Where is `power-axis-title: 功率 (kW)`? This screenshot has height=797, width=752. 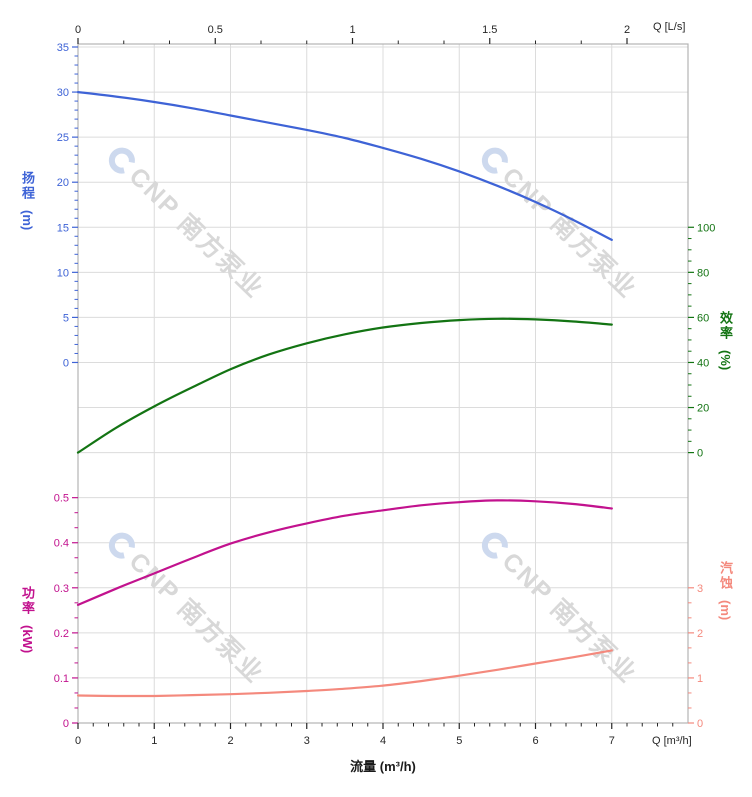 power-axis-title: 功率 (kW) is located at coordinates (27, 620).